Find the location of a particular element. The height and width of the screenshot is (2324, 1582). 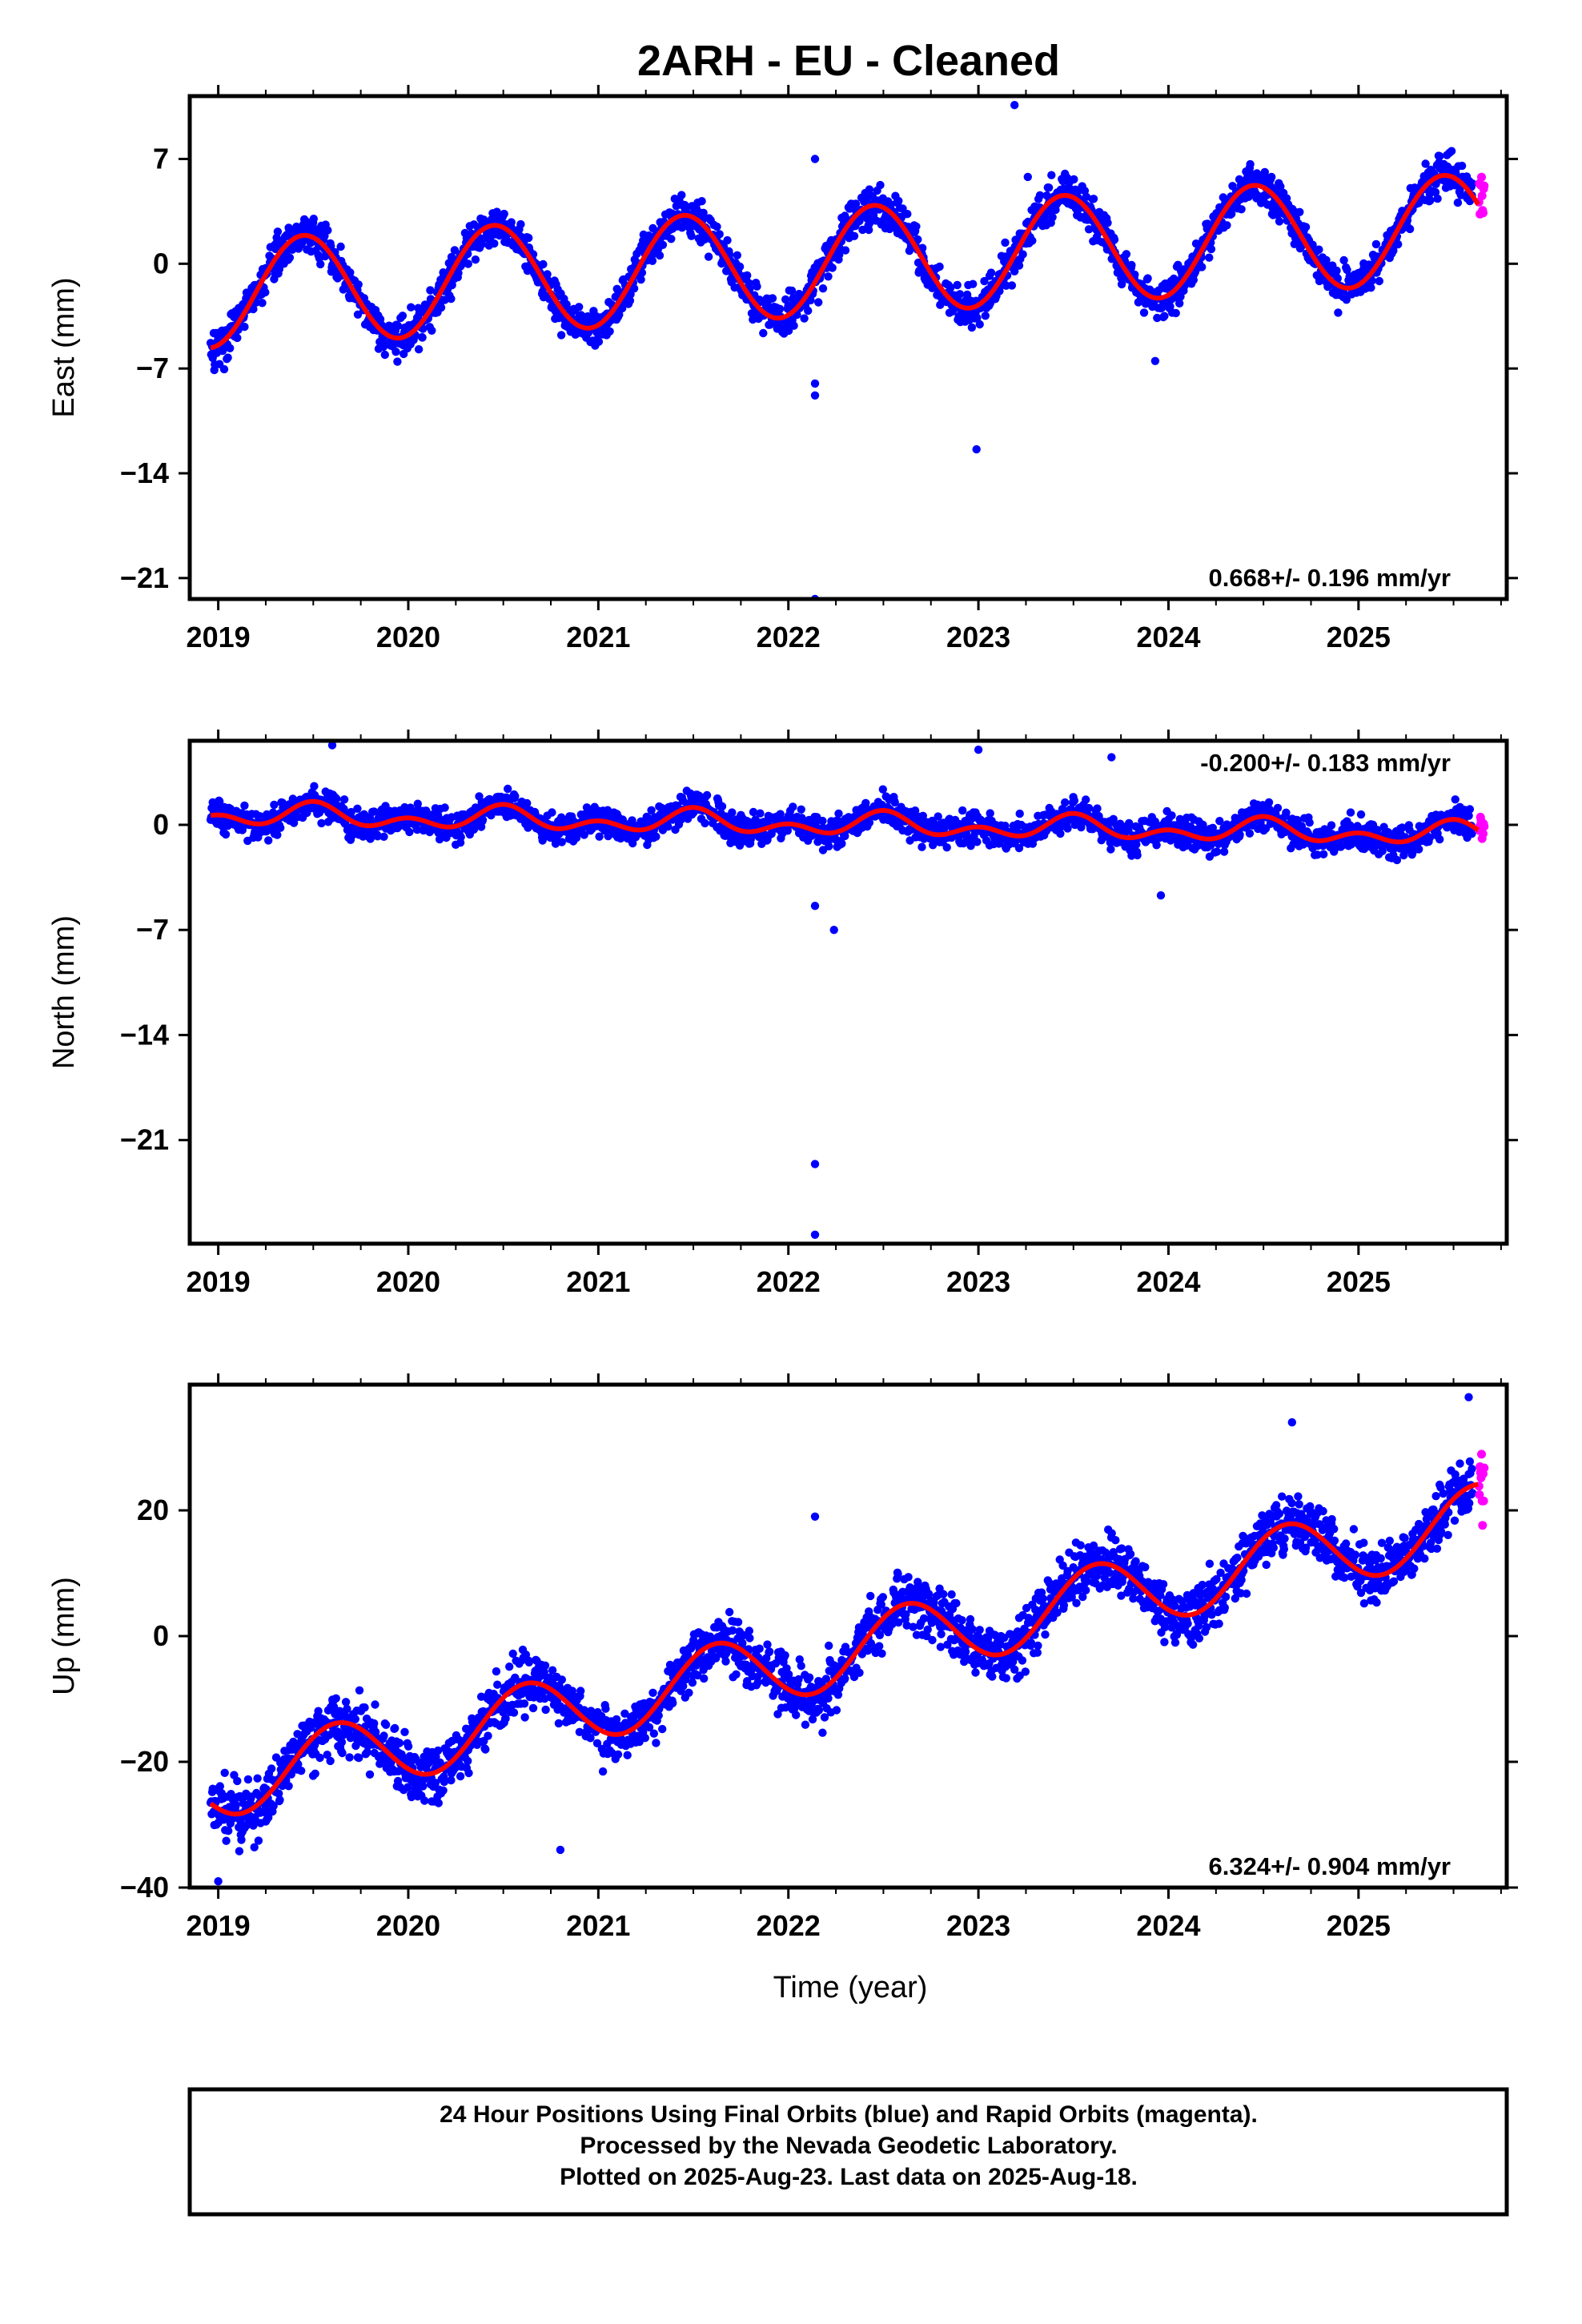

rapid-orbit-point is located at coordinates (1481, 177).